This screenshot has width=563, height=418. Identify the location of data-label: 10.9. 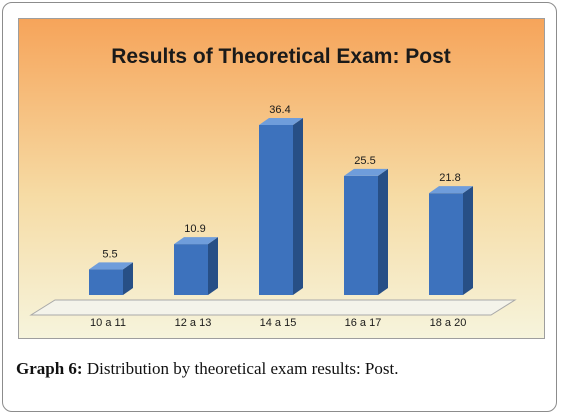
(194, 229).